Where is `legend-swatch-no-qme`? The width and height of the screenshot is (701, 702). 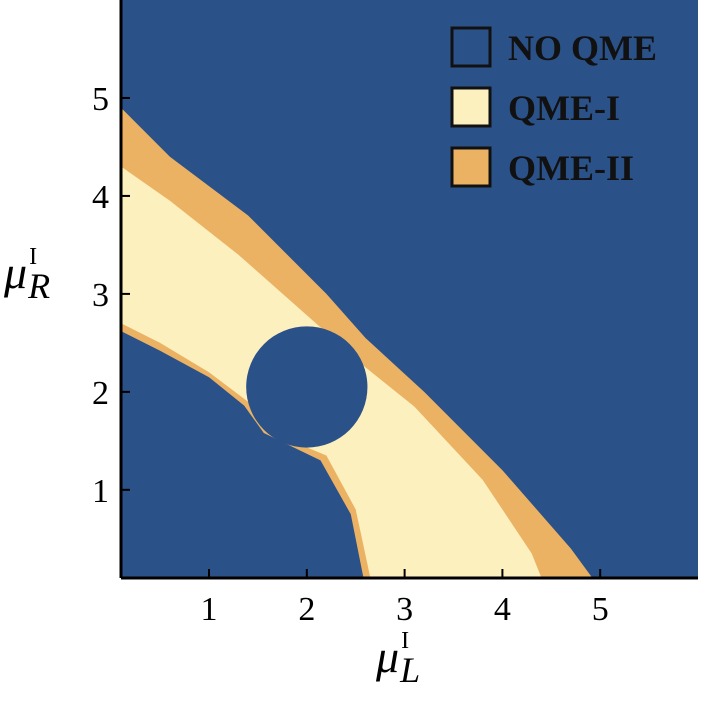
legend-swatch-no-qme is located at coordinates (471, 47).